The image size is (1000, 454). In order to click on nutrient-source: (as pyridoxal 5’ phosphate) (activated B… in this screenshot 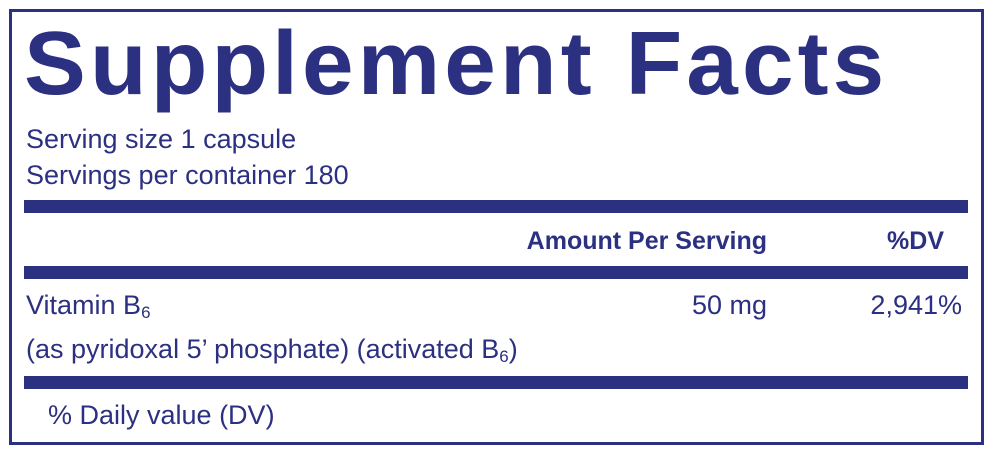, I will do `click(272, 350)`.